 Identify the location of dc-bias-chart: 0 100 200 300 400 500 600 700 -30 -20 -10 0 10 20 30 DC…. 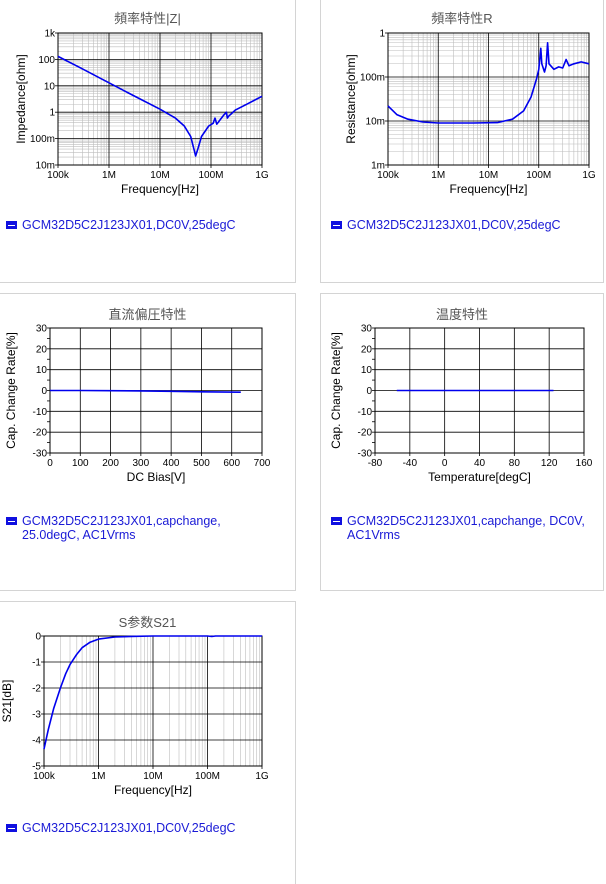
(137, 404).